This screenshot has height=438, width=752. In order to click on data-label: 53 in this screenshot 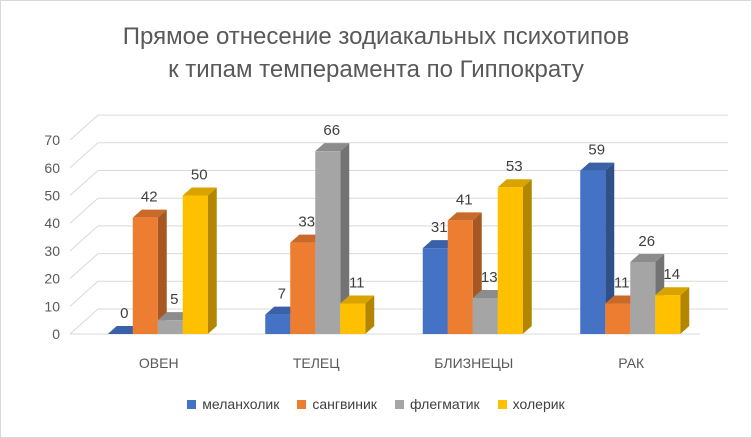, I will do `click(514, 166)`.